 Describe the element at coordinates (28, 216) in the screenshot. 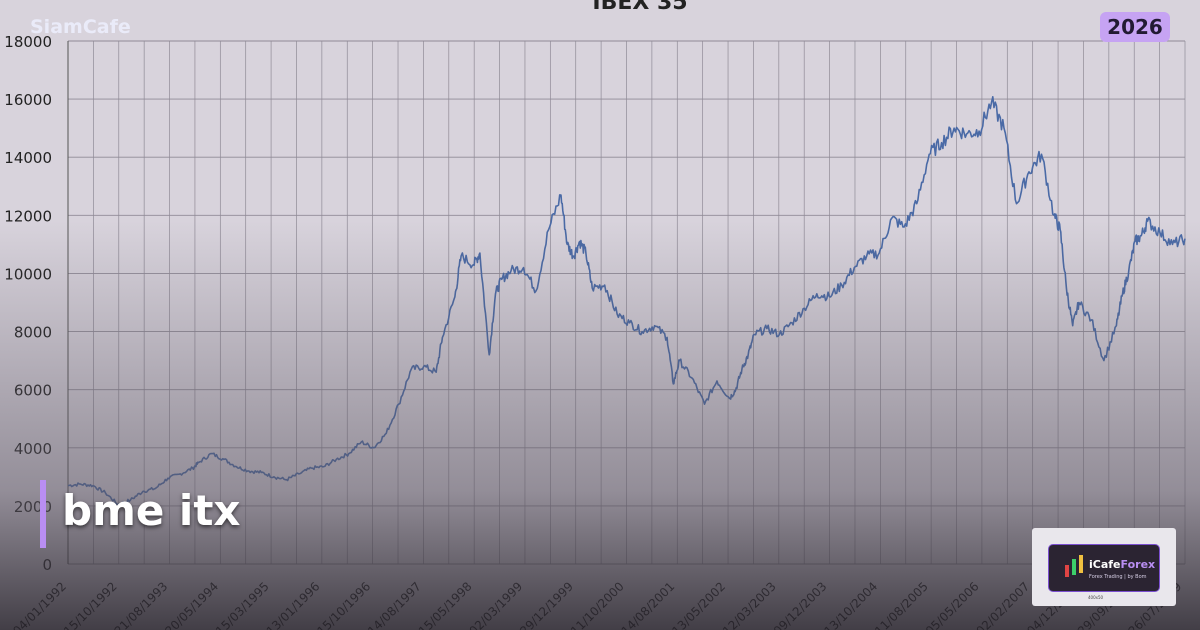

I see `y-tick-label: 12000` at that location.